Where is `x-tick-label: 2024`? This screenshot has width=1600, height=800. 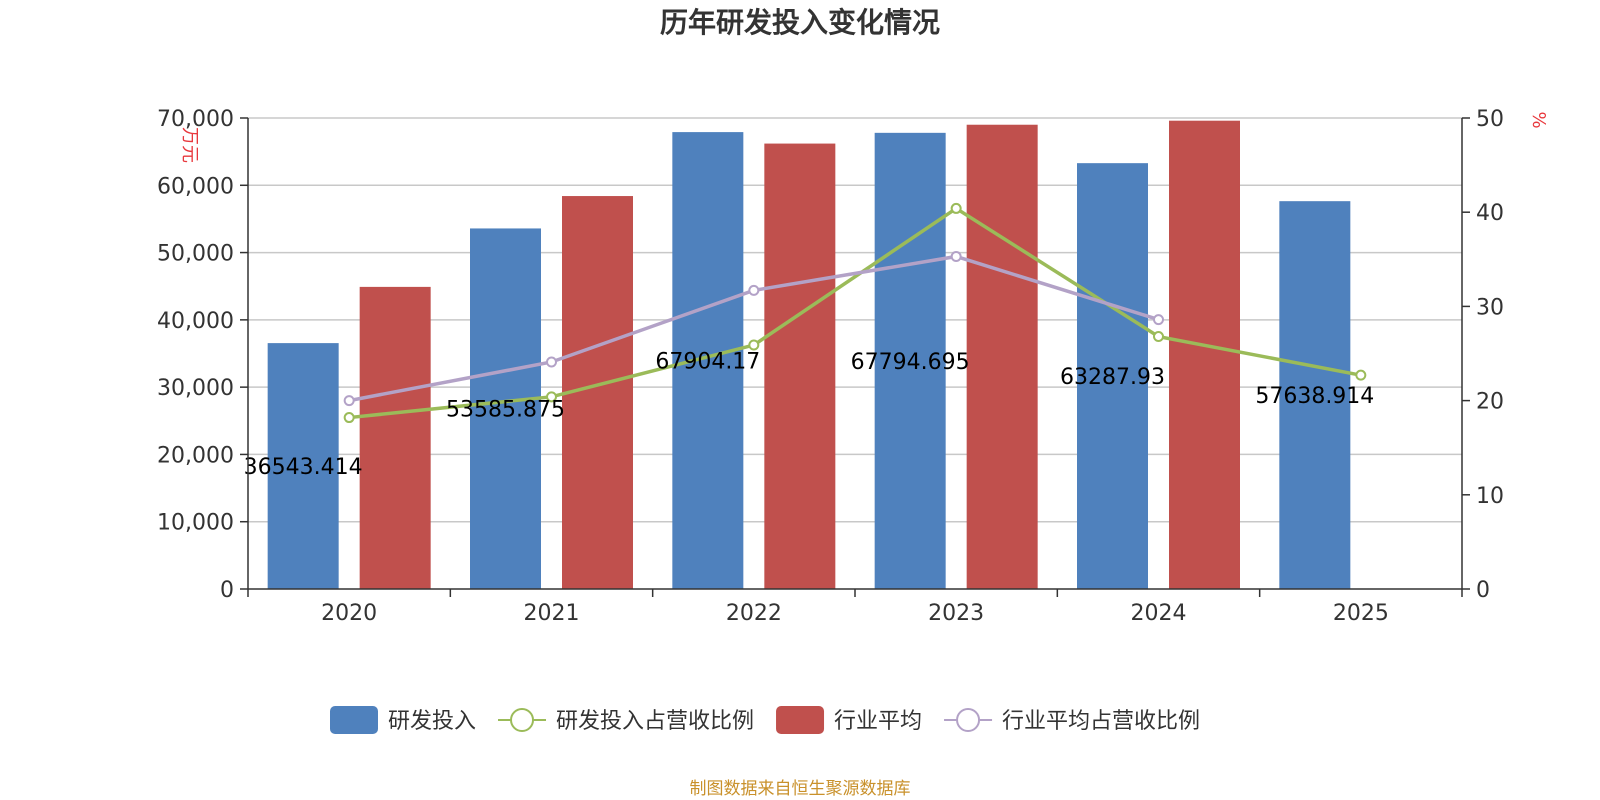
x-tick-label: 2024 is located at coordinates (1159, 613).